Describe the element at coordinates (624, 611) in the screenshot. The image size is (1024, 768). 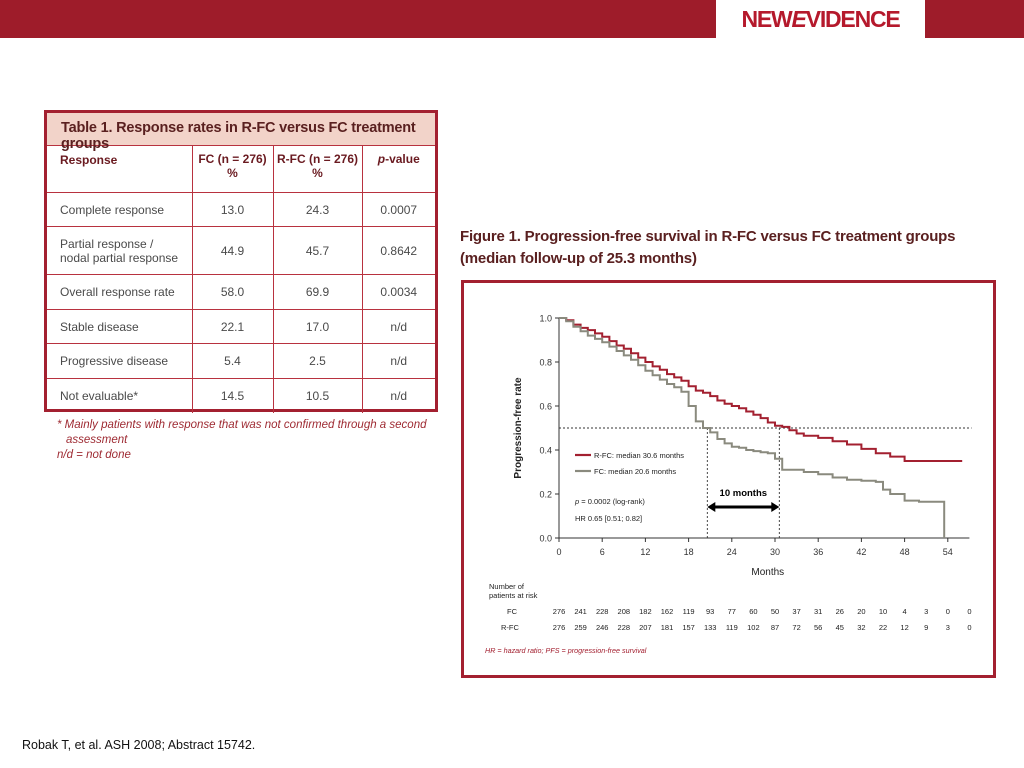
I see `at-risk-fc-count: 208` at that location.